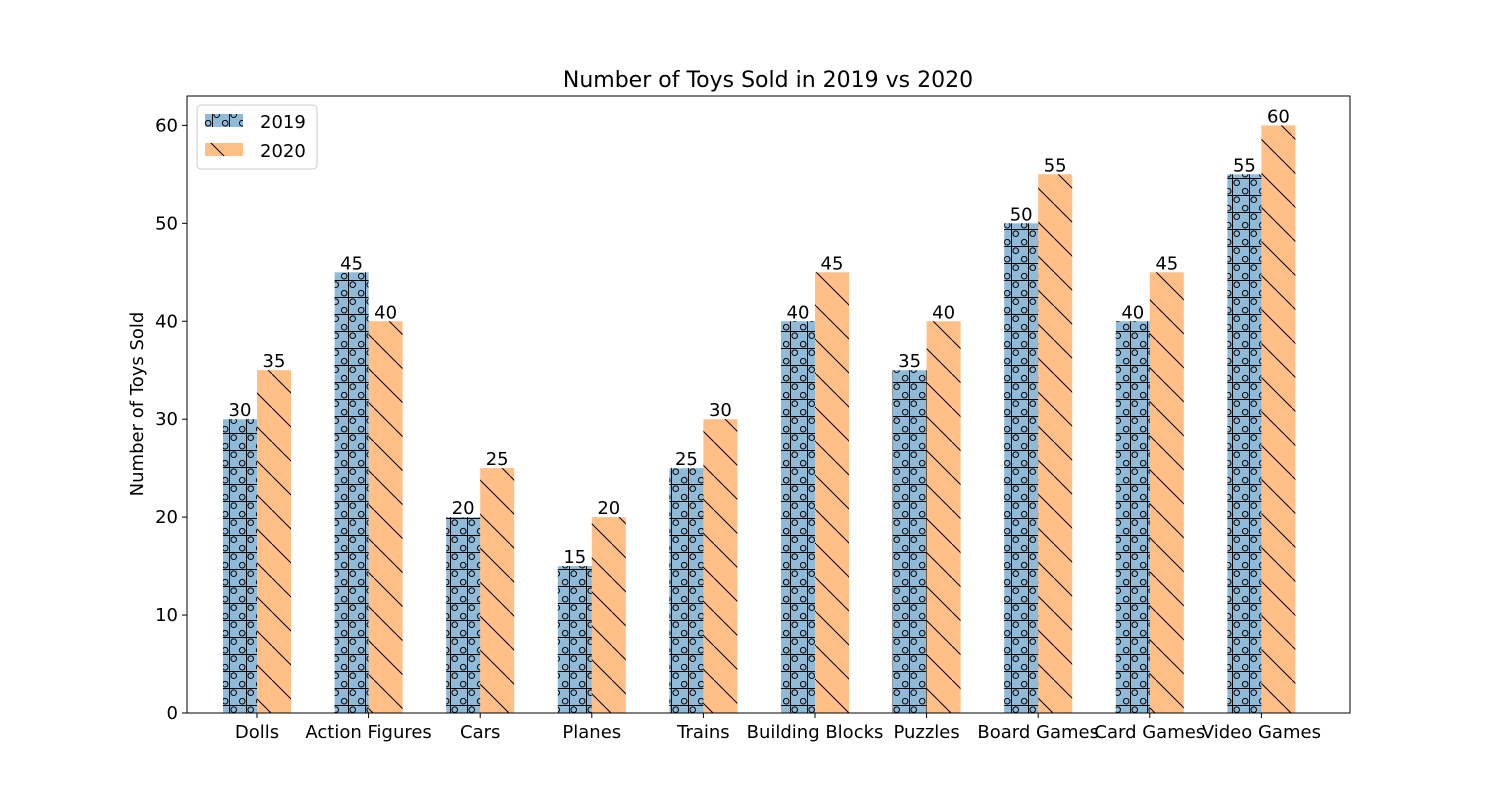  What do you see at coordinates (1244, 165) in the screenshot?
I see `data-label-2019-9: 55` at bounding box center [1244, 165].